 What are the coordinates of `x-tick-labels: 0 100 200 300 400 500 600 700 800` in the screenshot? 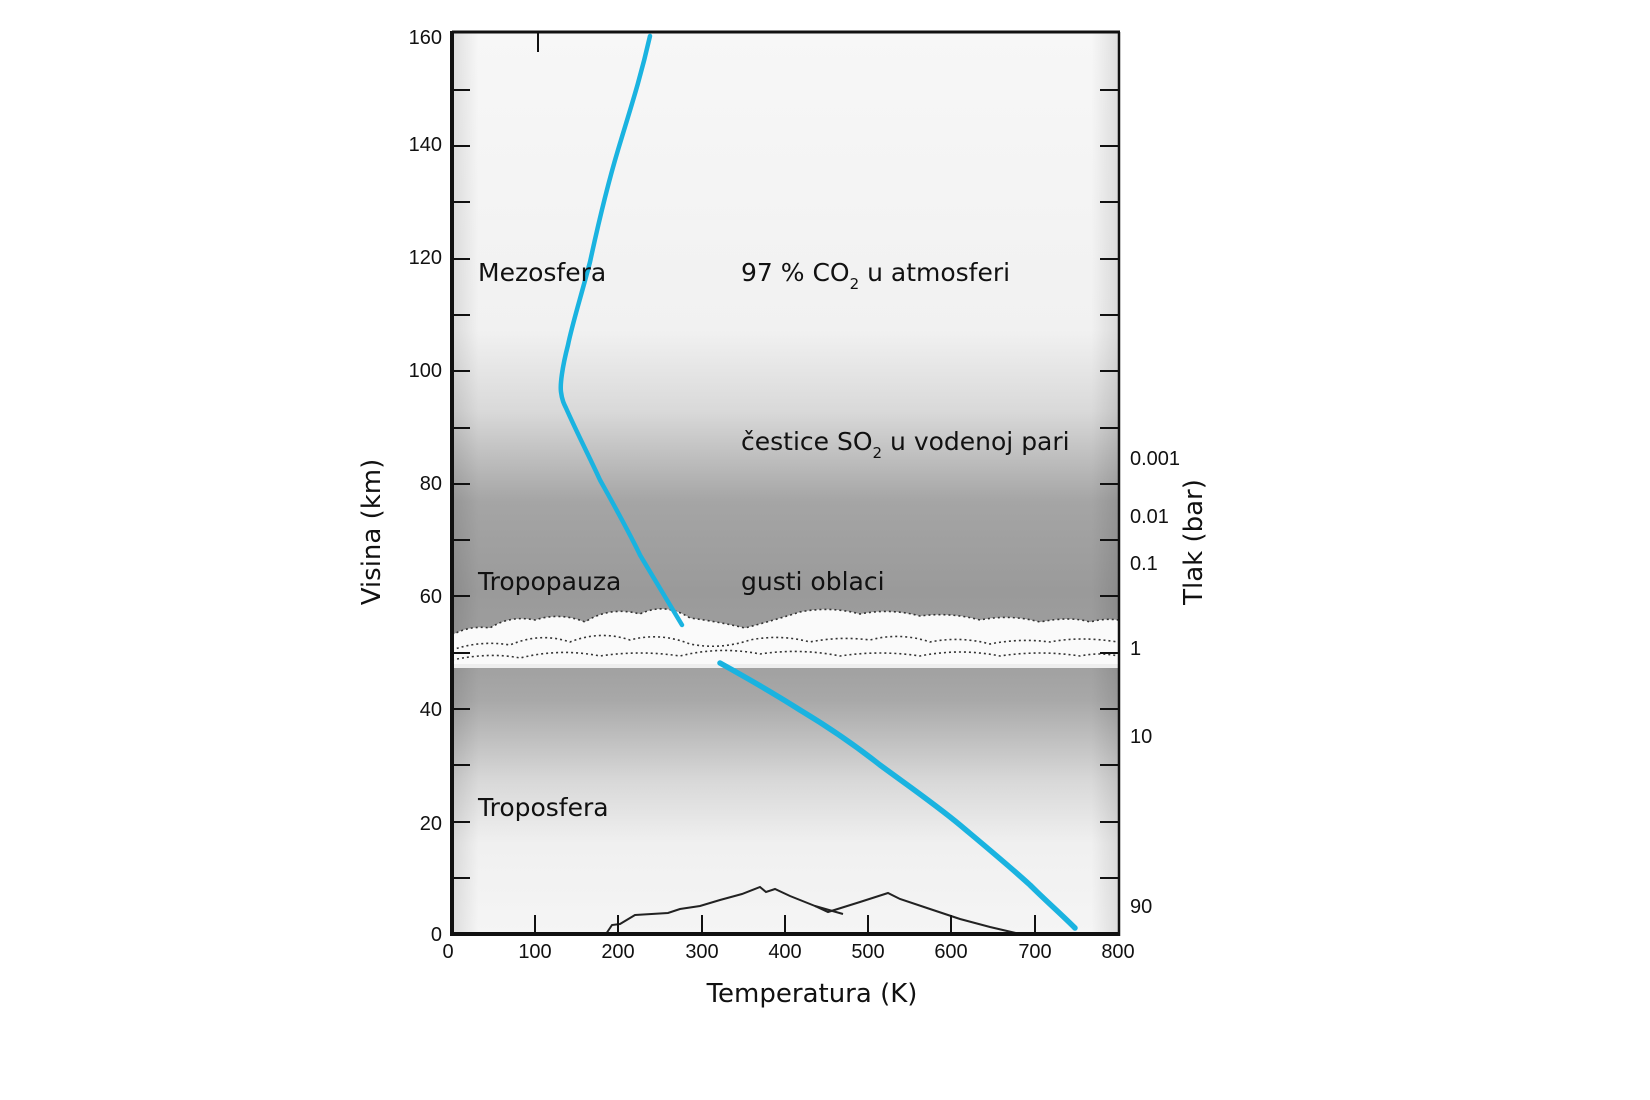 It's located at (788, 952).